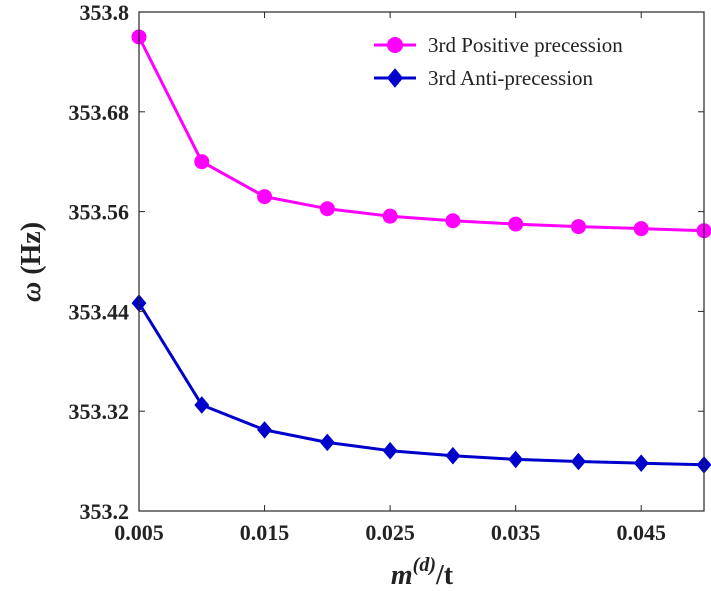 This screenshot has height=591, width=711. What do you see at coordinates (105, 12) in the screenshot?
I see `y-tick-label: 353.8` at bounding box center [105, 12].